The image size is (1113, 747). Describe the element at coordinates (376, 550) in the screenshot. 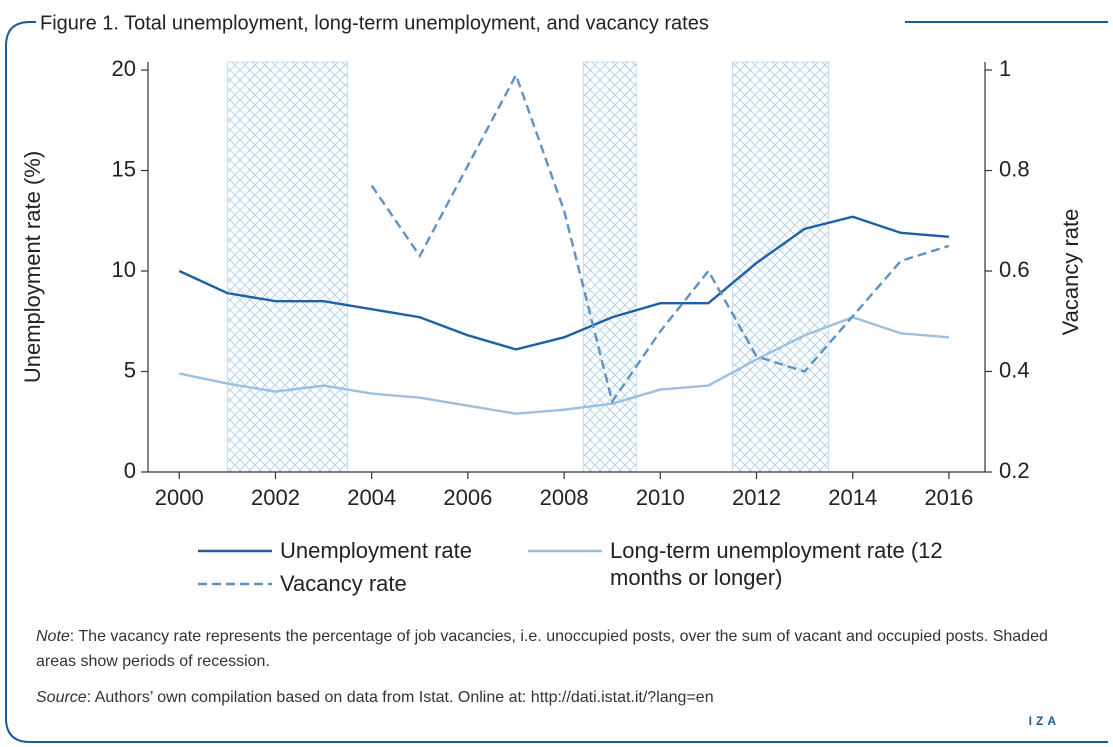

I see `legend-label: Unemployment rate` at that location.